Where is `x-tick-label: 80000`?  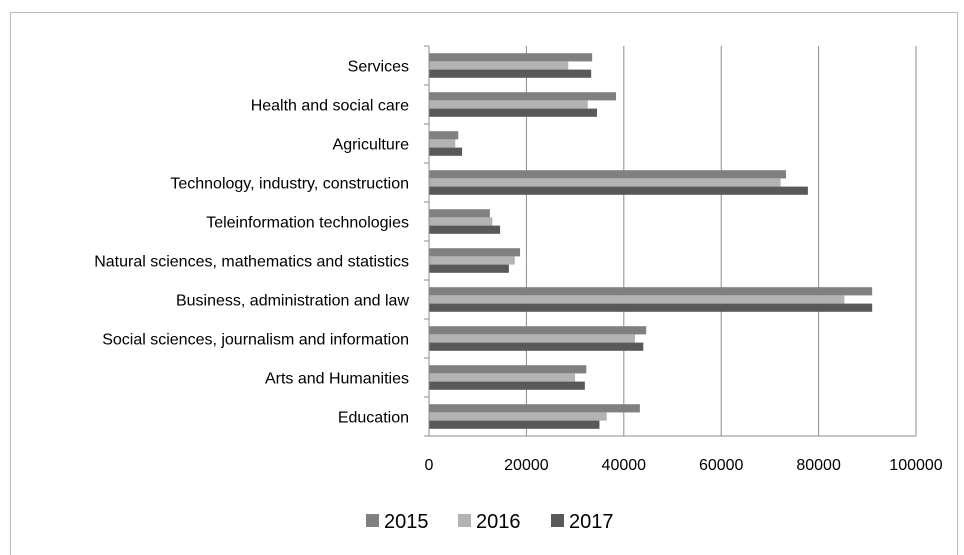
x-tick-label: 80000 is located at coordinates (818, 465).